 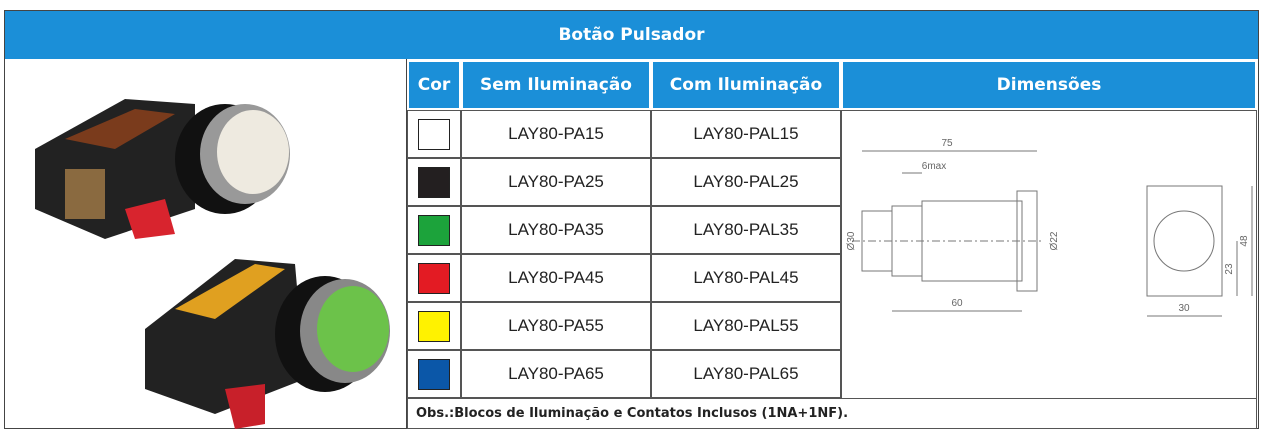 What do you see at coordinates (1049, 227) in the screenshot?
I see `dimension-drawing: 75 6max Ø30 Ø22 60 48 23 30` at bounding box center [1049, 227].